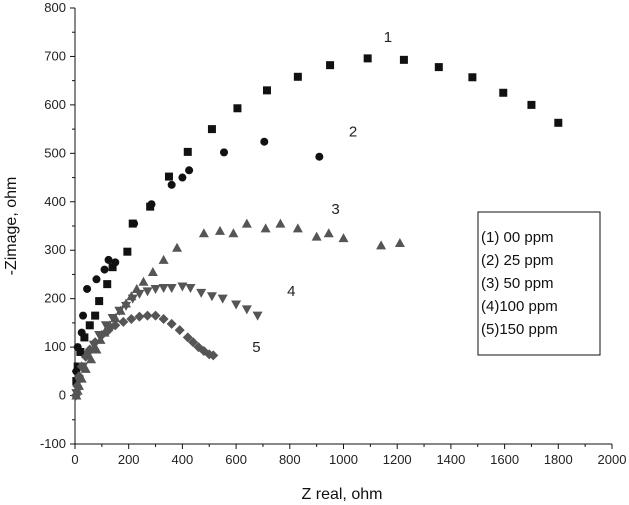 The width and height of the screenshot is (629, 505). What do you see at coordinates (183, 459) in the screenshot?
I see `x-tick-label: 400` at bounding box center [183, 459].